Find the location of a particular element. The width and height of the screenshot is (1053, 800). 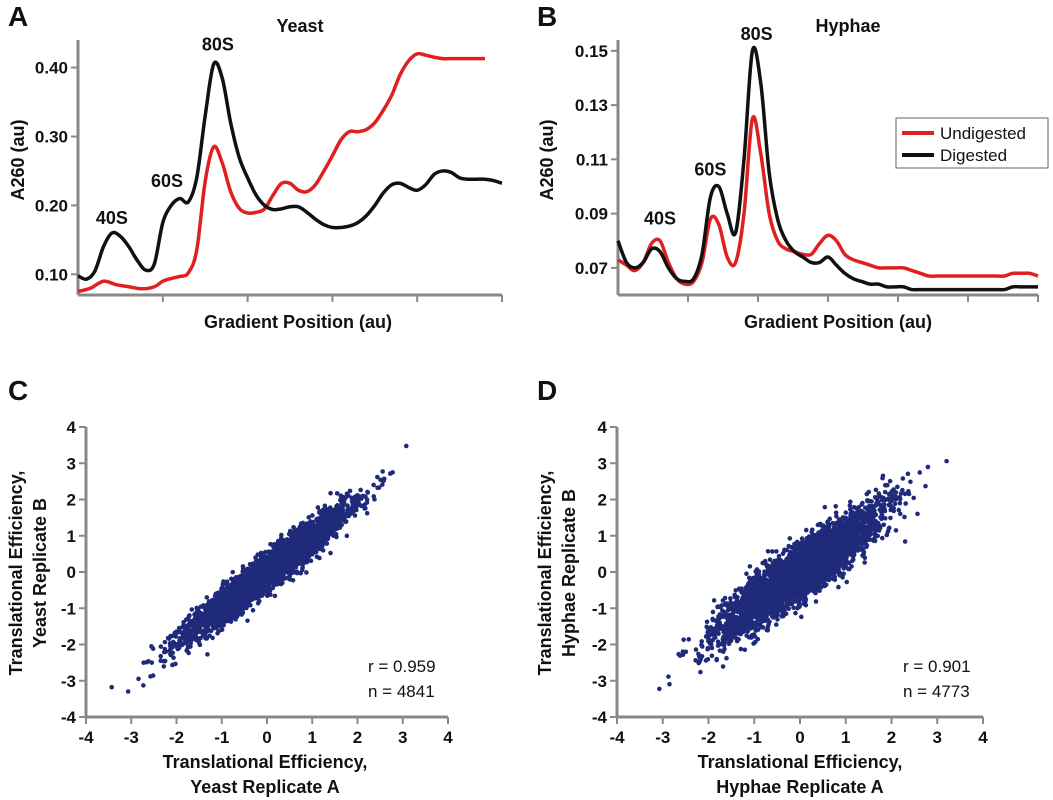

panel-b-xlabel: Gradient Position (au) is located at coordinates (838, 322).